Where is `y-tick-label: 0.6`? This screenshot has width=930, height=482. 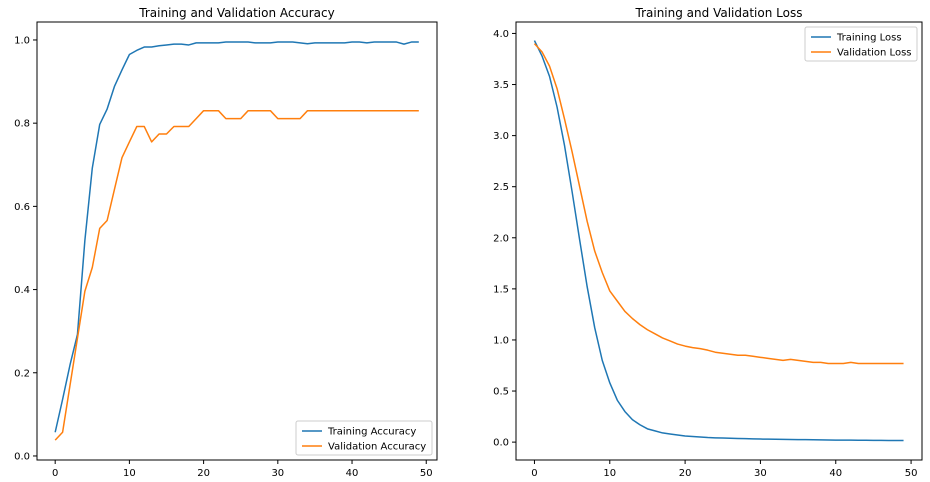 y-tick-label: 0.6 is located at coordinates (22, 207).